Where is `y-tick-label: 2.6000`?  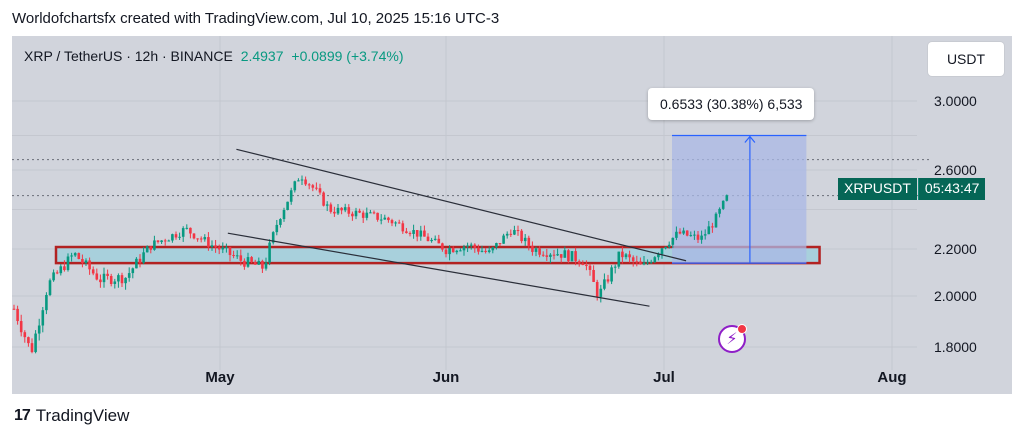
y-tick-label: 2.6000 is located at coordinates (955, 170).